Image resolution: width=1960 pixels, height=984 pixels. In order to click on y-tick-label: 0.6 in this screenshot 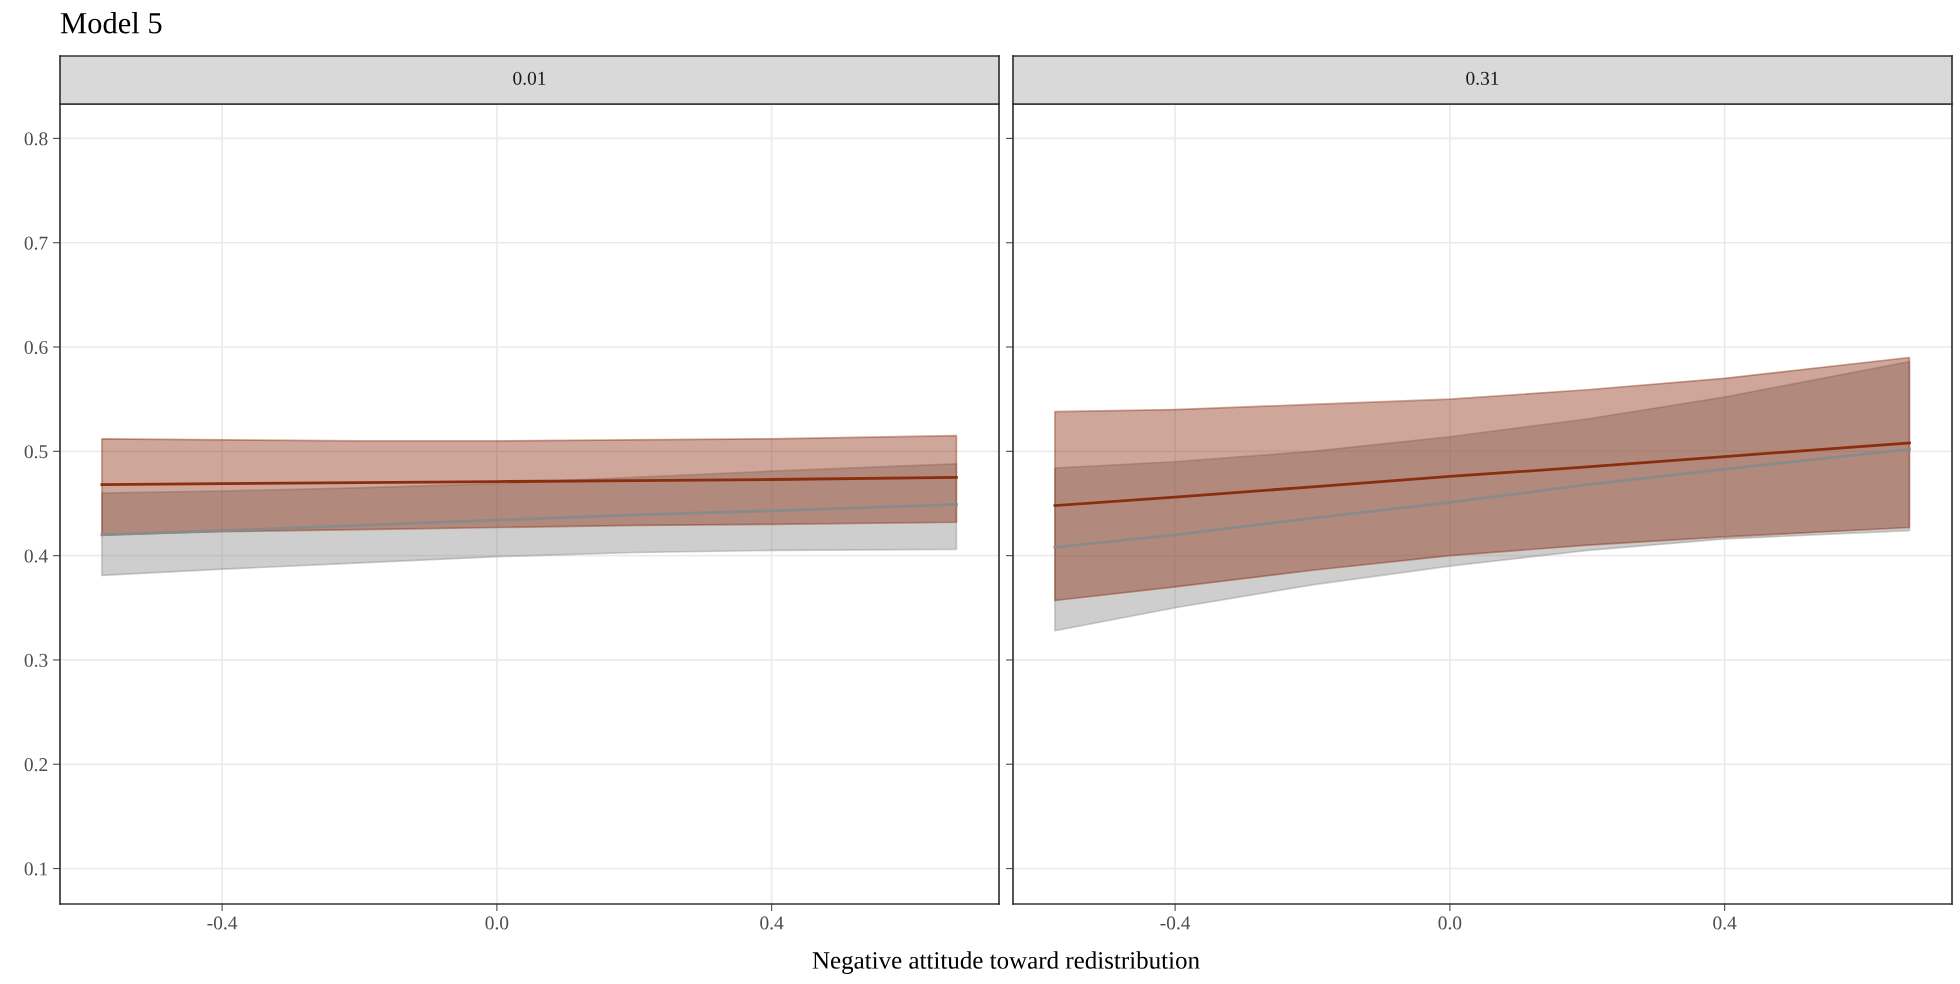, I will do `click(36, 347)`.